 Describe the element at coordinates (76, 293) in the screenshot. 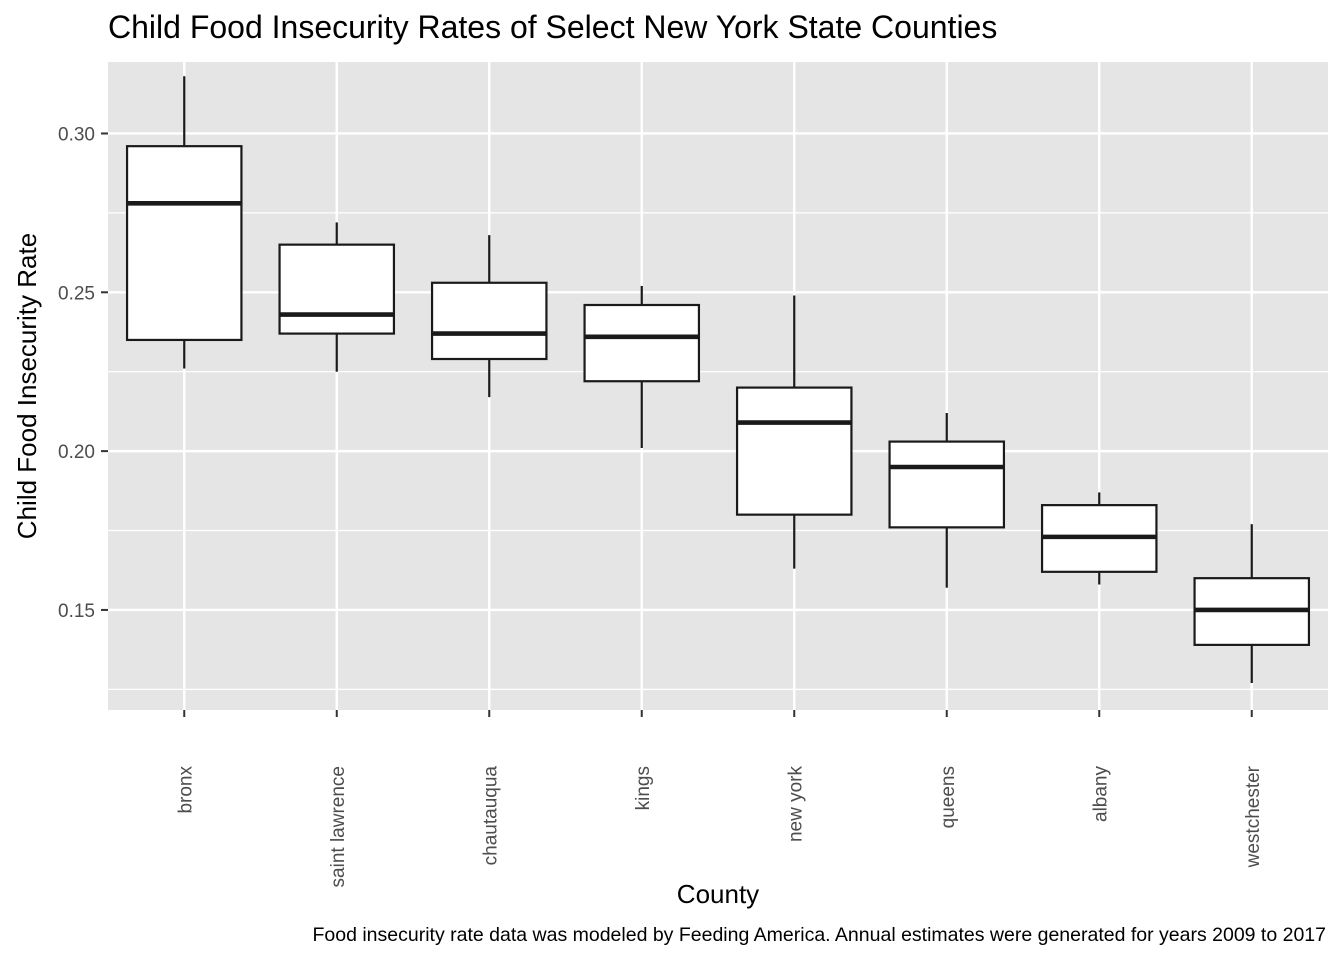

I see `y-tick-label: 0.25` at that location.